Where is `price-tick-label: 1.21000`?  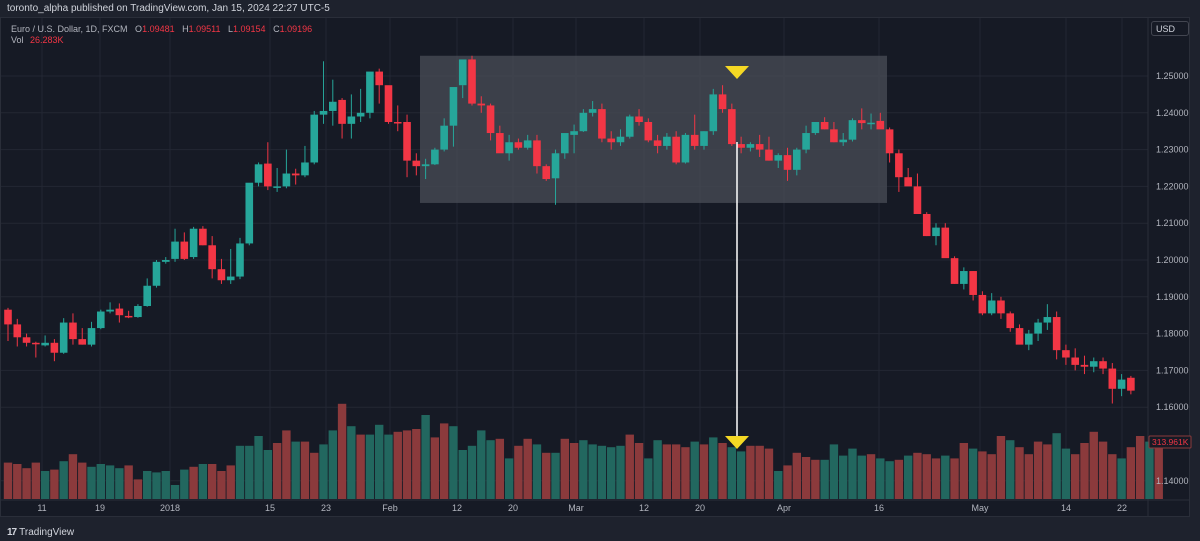
price-tick-label: 1.21000 is located at coordinates (1172, 223).